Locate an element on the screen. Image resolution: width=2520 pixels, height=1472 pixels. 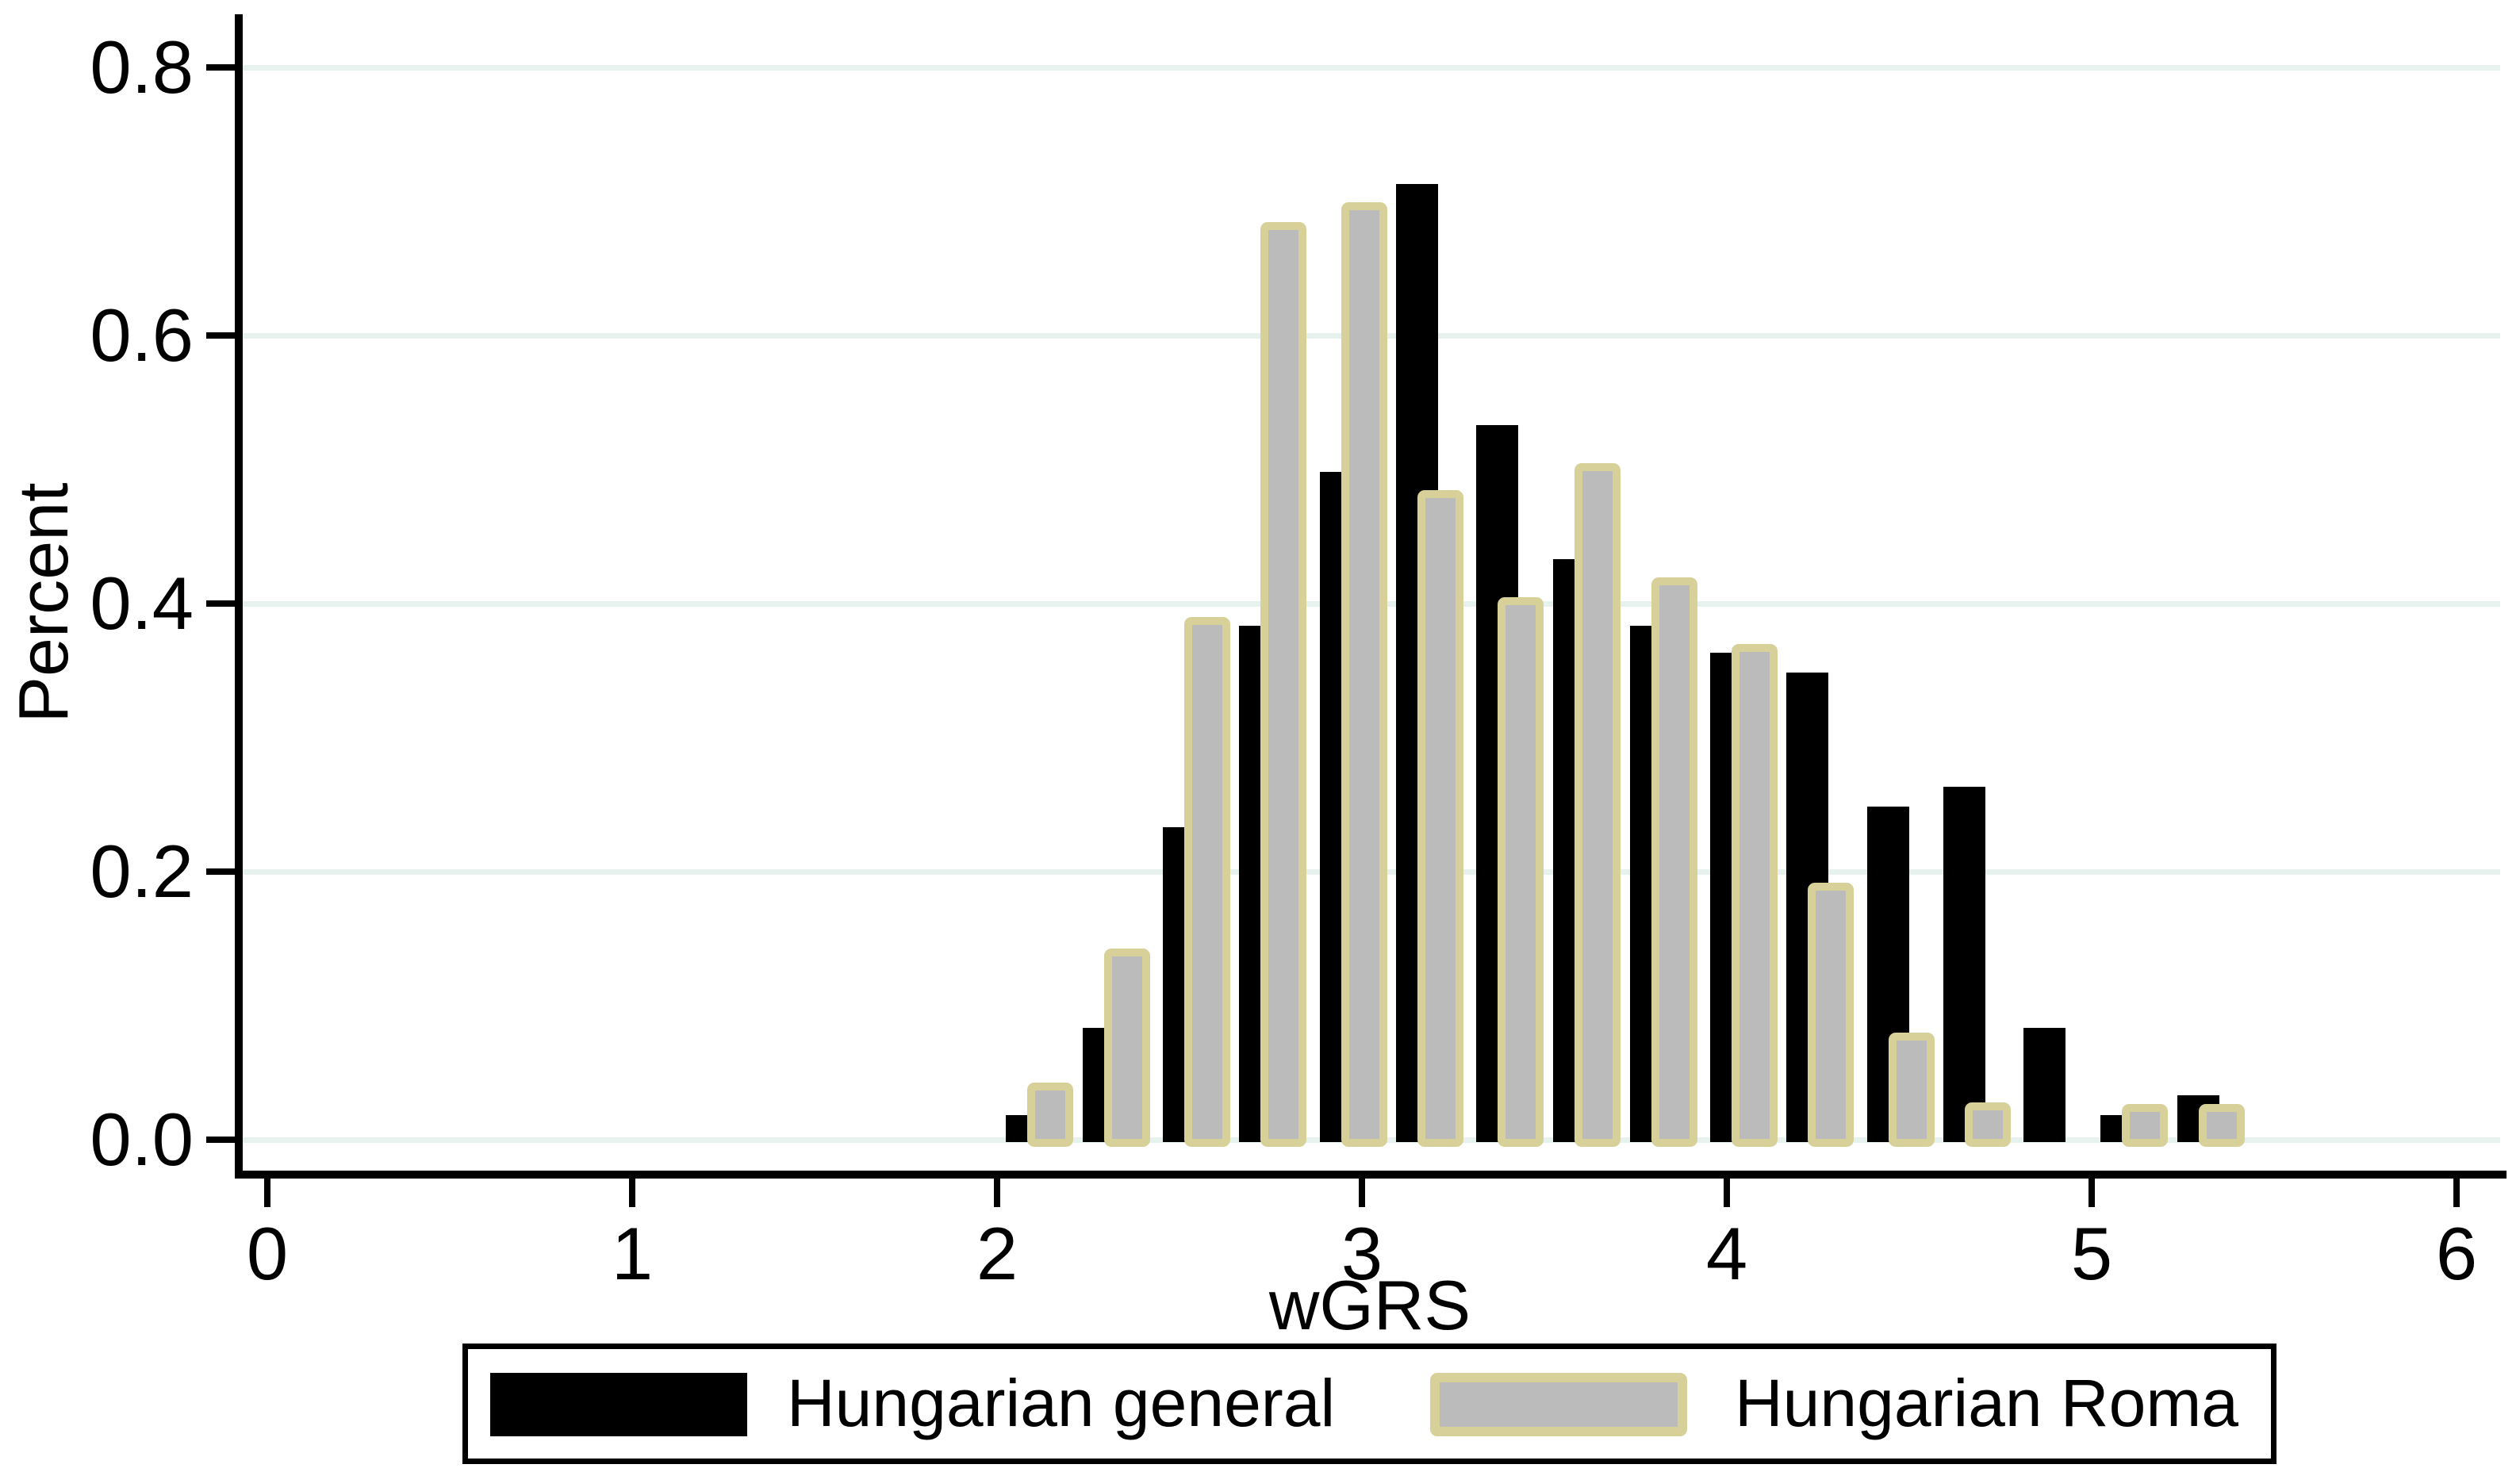
y-tick-label-0.8: 0.8 is located at coordinates (142, 67).